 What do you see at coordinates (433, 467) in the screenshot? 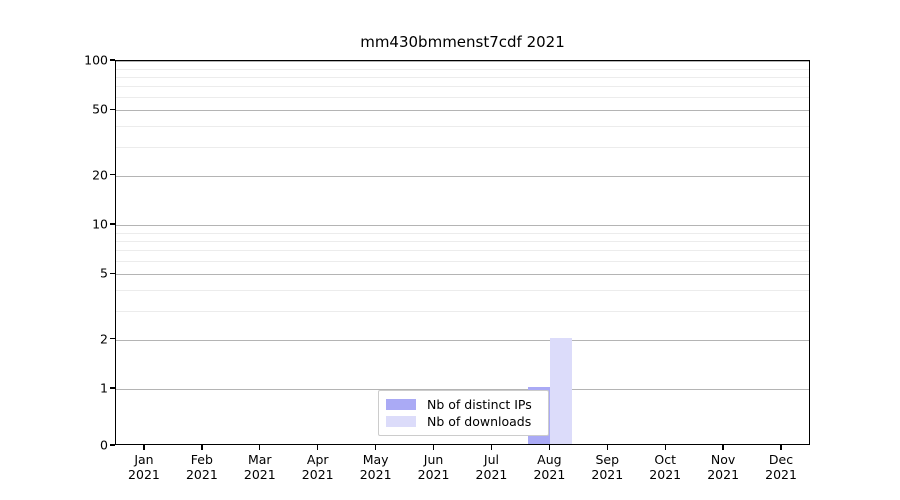
I see `x-axis-tick-label-jun: Jun 2021` at bounding box center [433, 467].